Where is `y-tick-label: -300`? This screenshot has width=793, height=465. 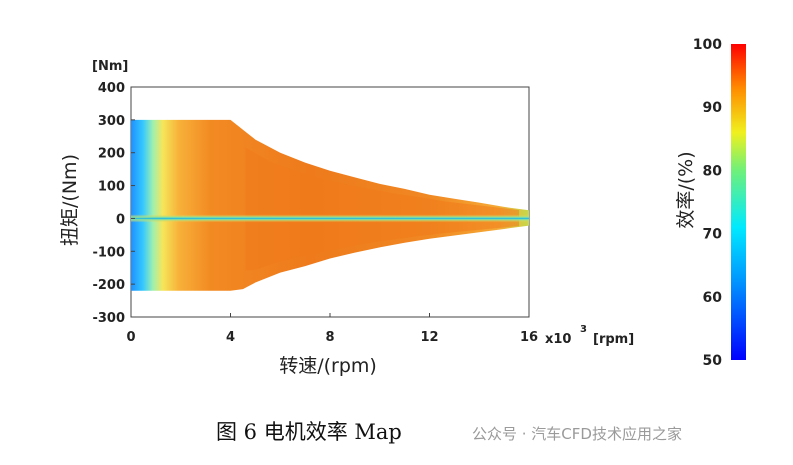 y-tick-label: -300 is located at coordinates (108, 318).